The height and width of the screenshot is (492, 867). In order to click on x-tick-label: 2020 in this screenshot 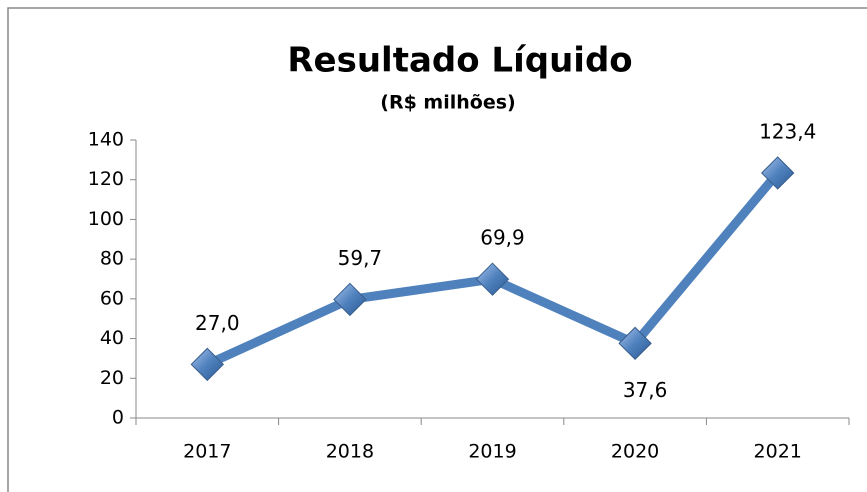, I will do `click(635, 452)`.